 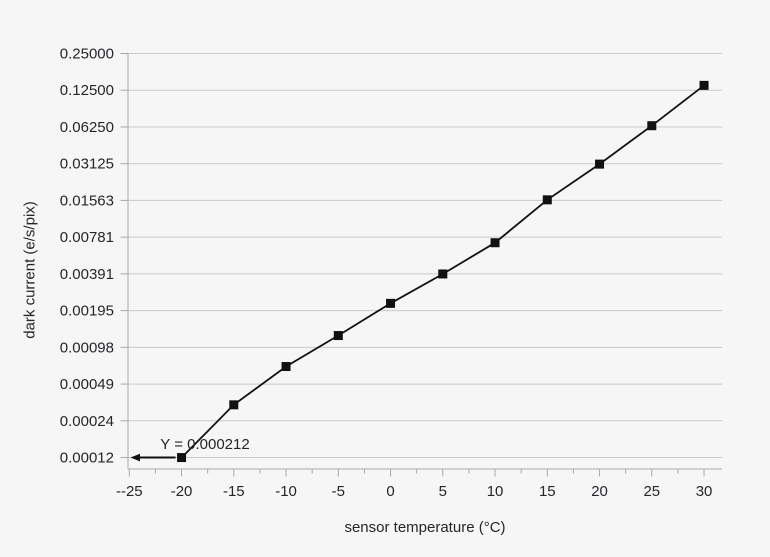 I want to click on annotation-arrowhead, so click(x=135, y=457).